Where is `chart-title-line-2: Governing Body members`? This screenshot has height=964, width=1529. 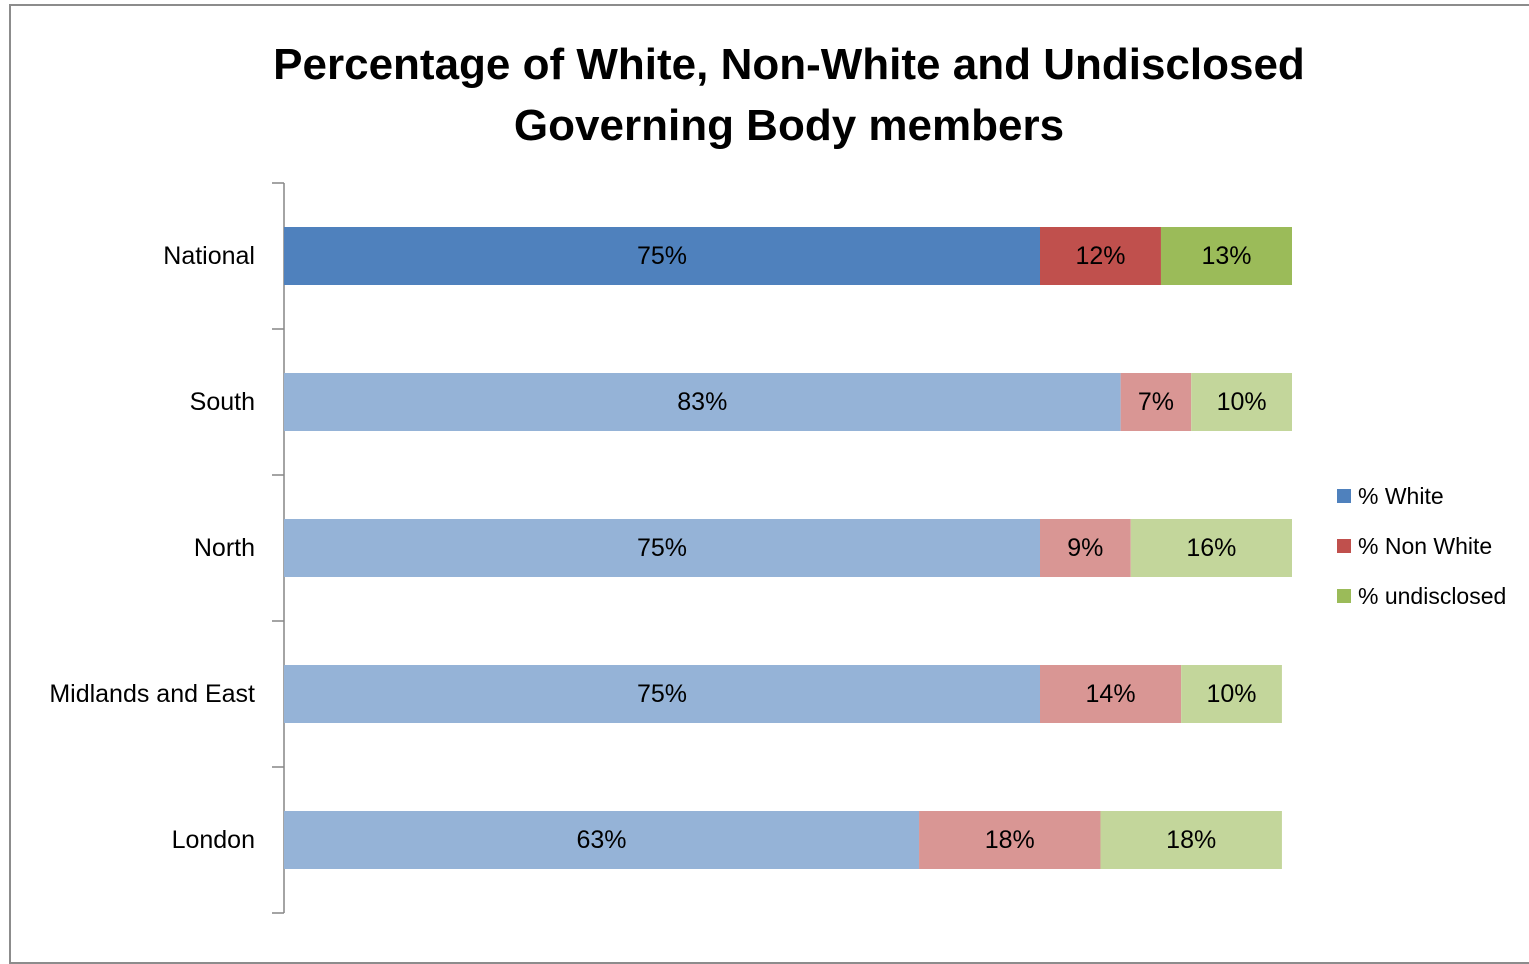
chart-title-line-2: Governing Body members is located at coordinates (789, 125).